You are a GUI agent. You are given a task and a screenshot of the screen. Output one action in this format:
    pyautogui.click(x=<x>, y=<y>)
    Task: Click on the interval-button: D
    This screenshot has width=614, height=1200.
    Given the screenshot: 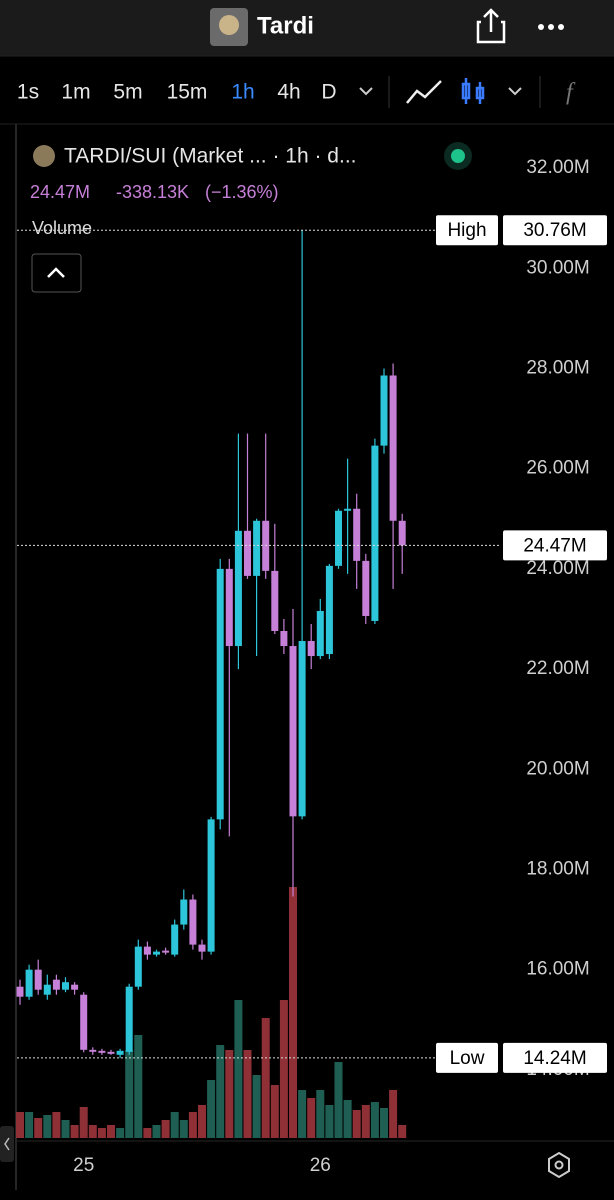 What is the action you would take?
    pyautogui.click(x=328, y=92)
    